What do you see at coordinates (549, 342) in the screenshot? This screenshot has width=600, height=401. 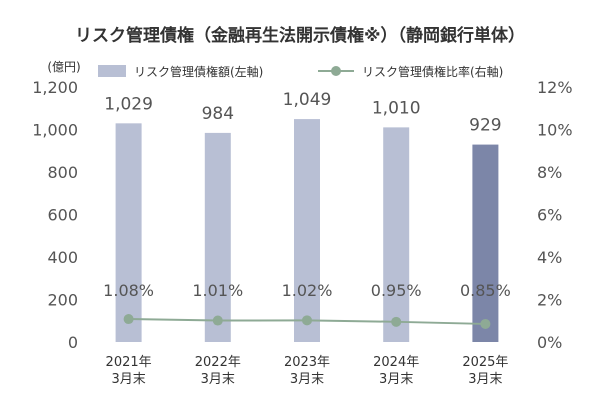 I see `right-tick-label: 0%` at bounding box center [549, 342].